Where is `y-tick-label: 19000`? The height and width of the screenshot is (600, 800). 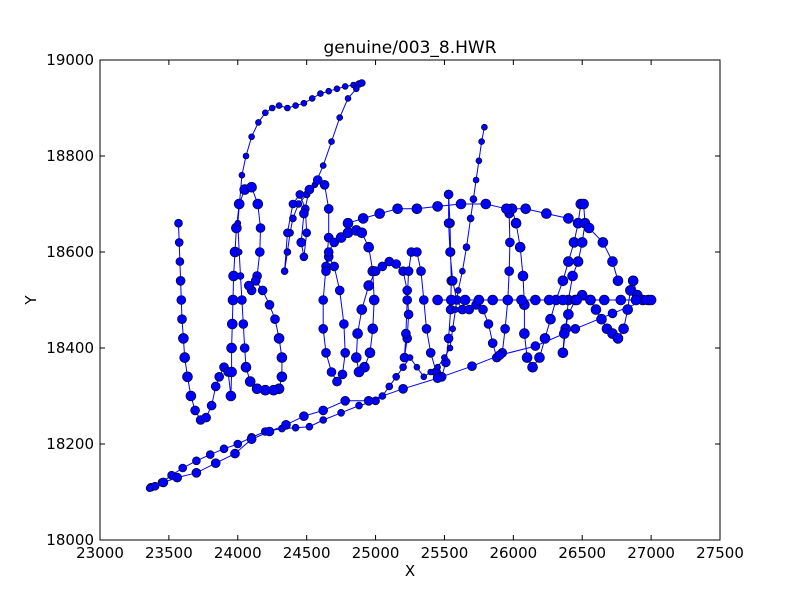
y-tick-label: 19000 is located at coordinates (70, 60).